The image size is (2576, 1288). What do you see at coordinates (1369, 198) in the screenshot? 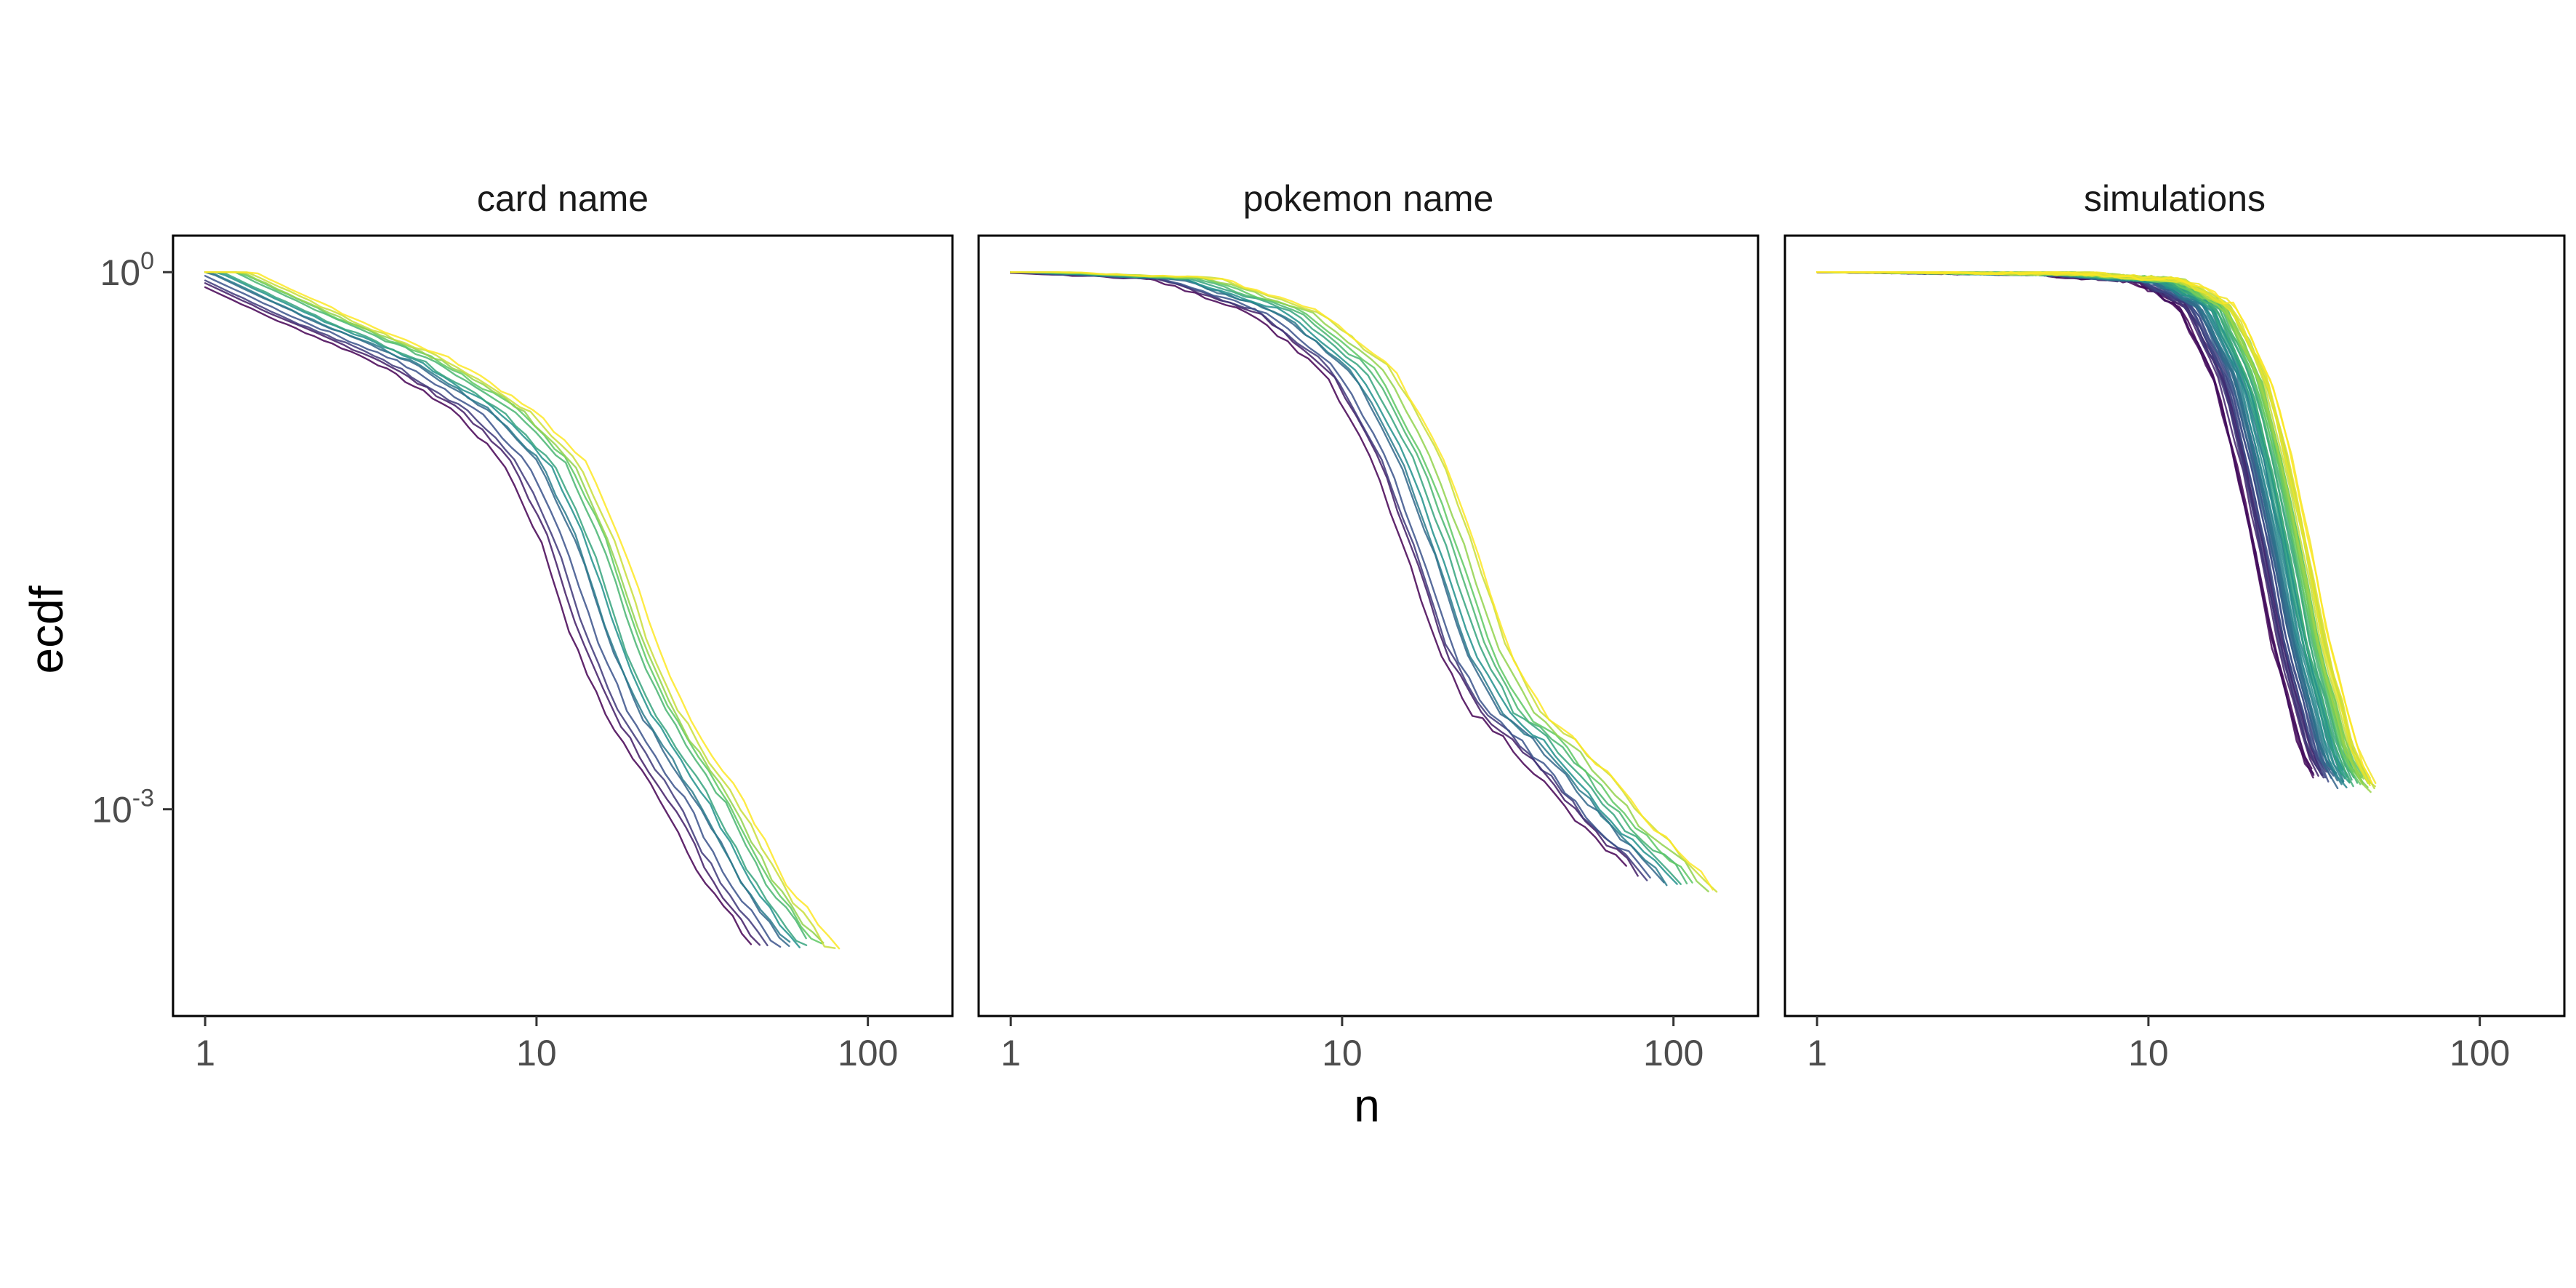
I see `facet-title: pokemon name` at bounding box center [1369, 198].